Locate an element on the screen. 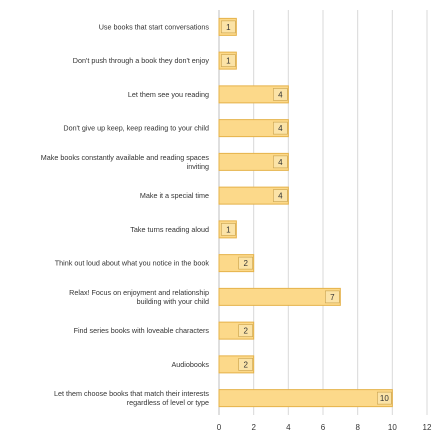  category-label: Make it a special time is located at coordinates (174, 195).